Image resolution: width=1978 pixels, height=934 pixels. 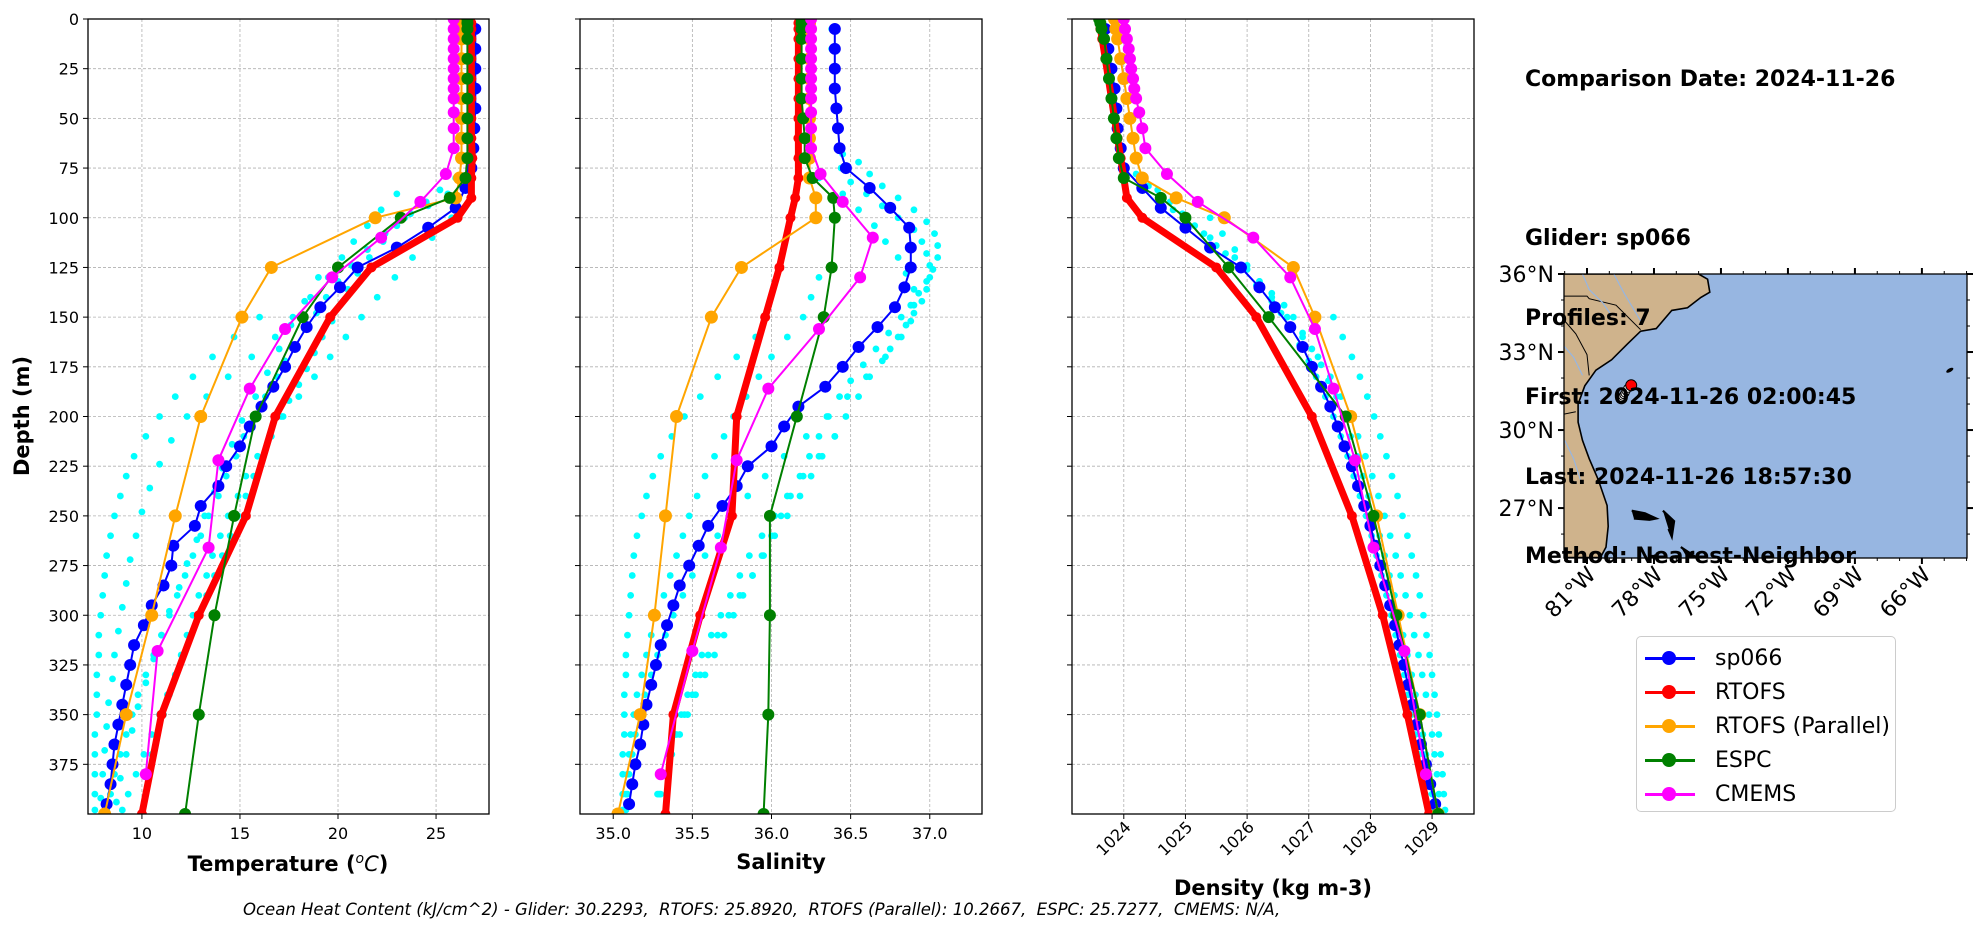 I want to click on map-island, so click(x=1669, y=525).